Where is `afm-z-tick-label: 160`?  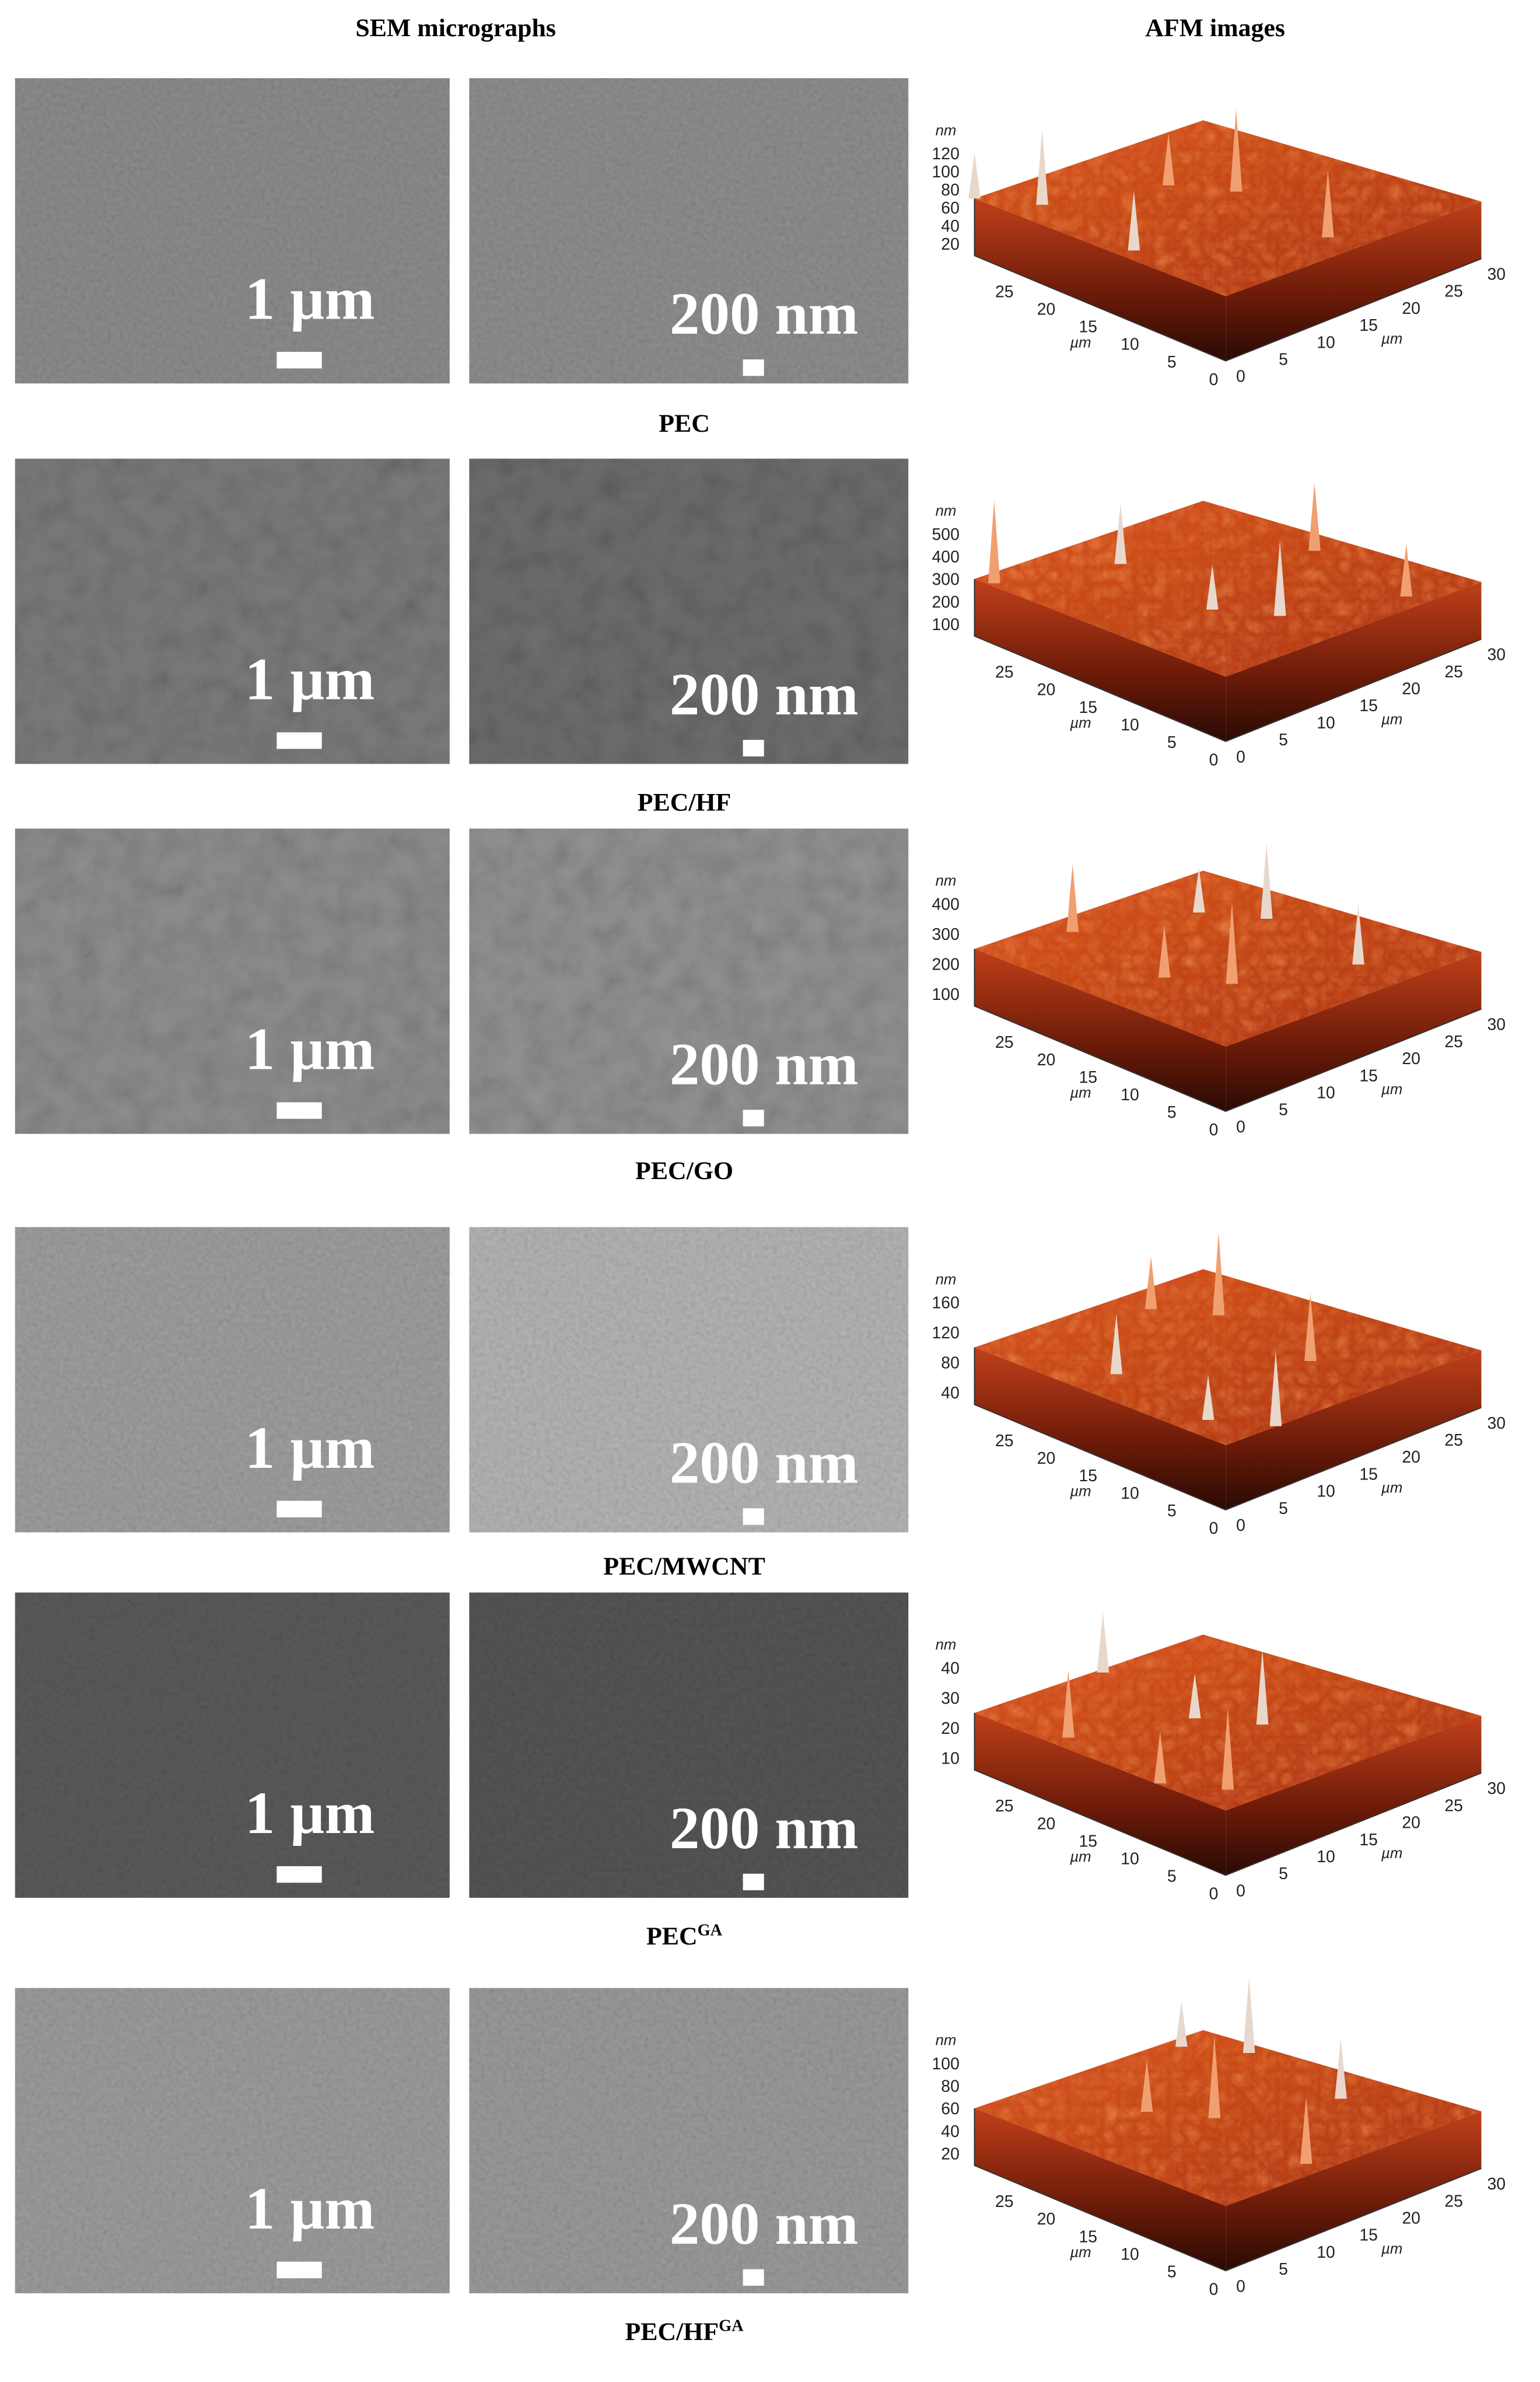 afm-z-tick-label: 160 is located at coordinates (946, 1304).